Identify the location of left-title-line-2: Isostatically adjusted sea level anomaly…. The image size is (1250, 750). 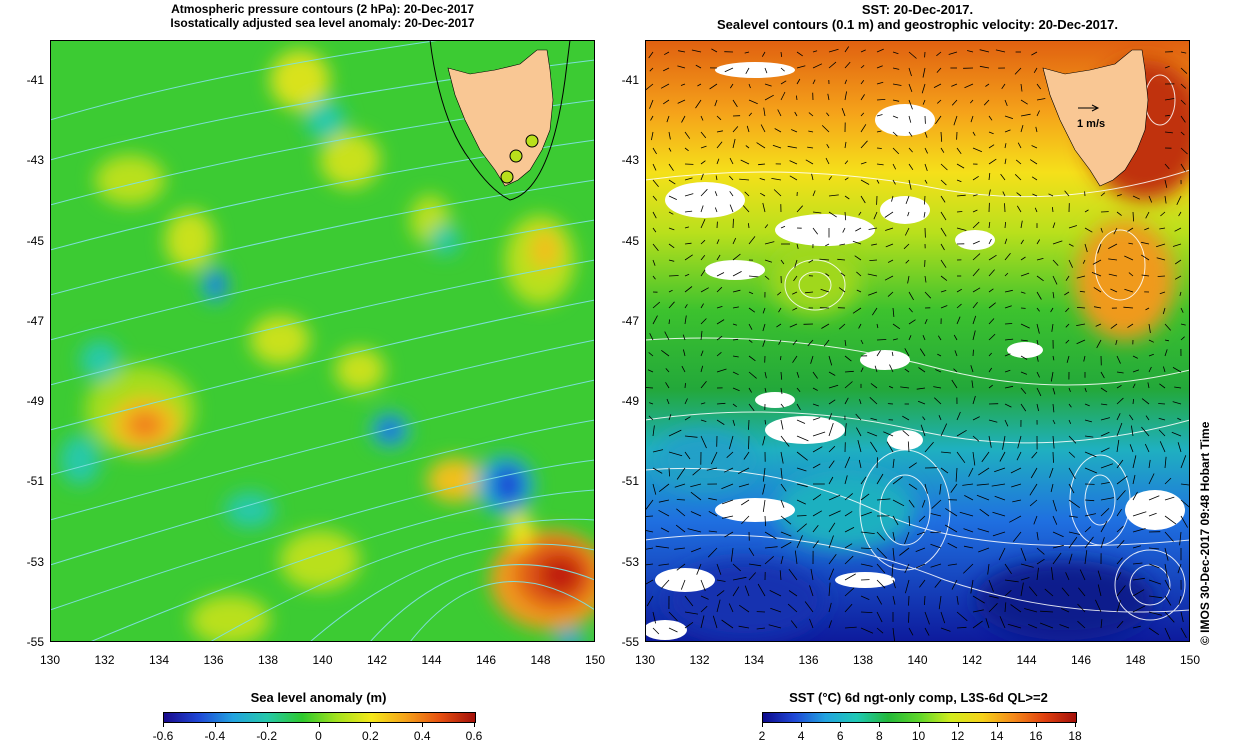
(322, 23).